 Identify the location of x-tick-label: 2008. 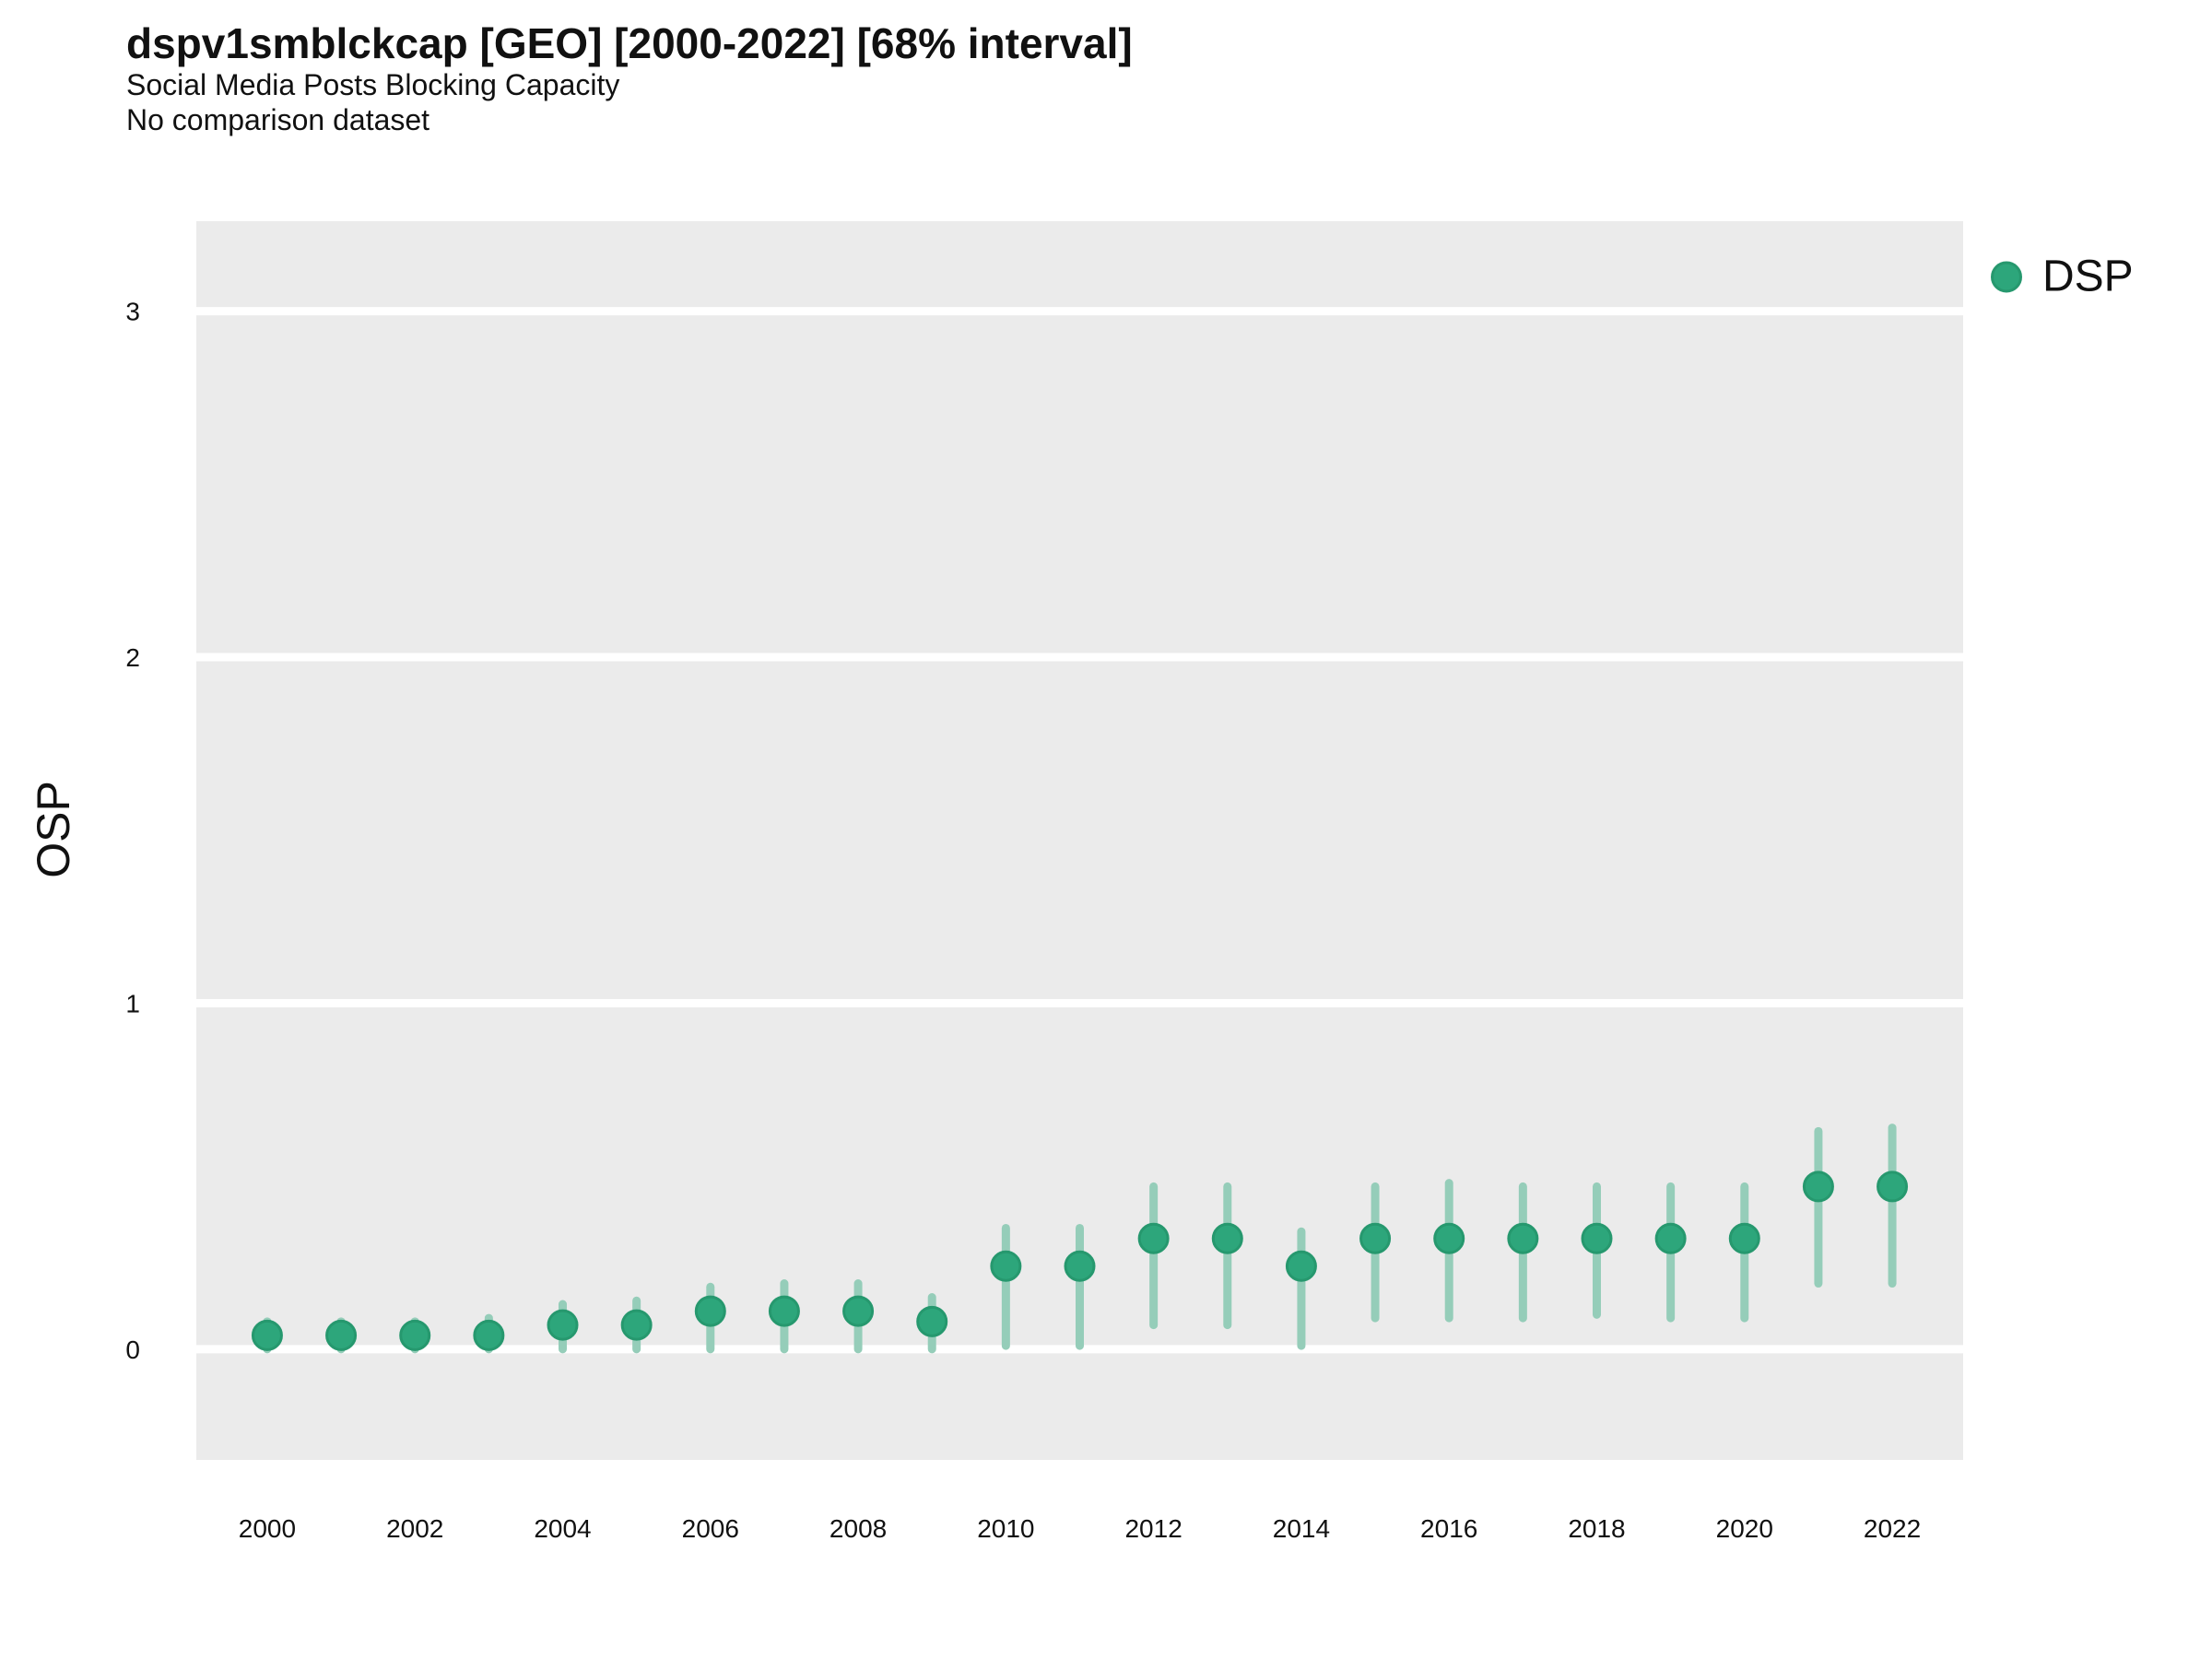
(858, 1528).